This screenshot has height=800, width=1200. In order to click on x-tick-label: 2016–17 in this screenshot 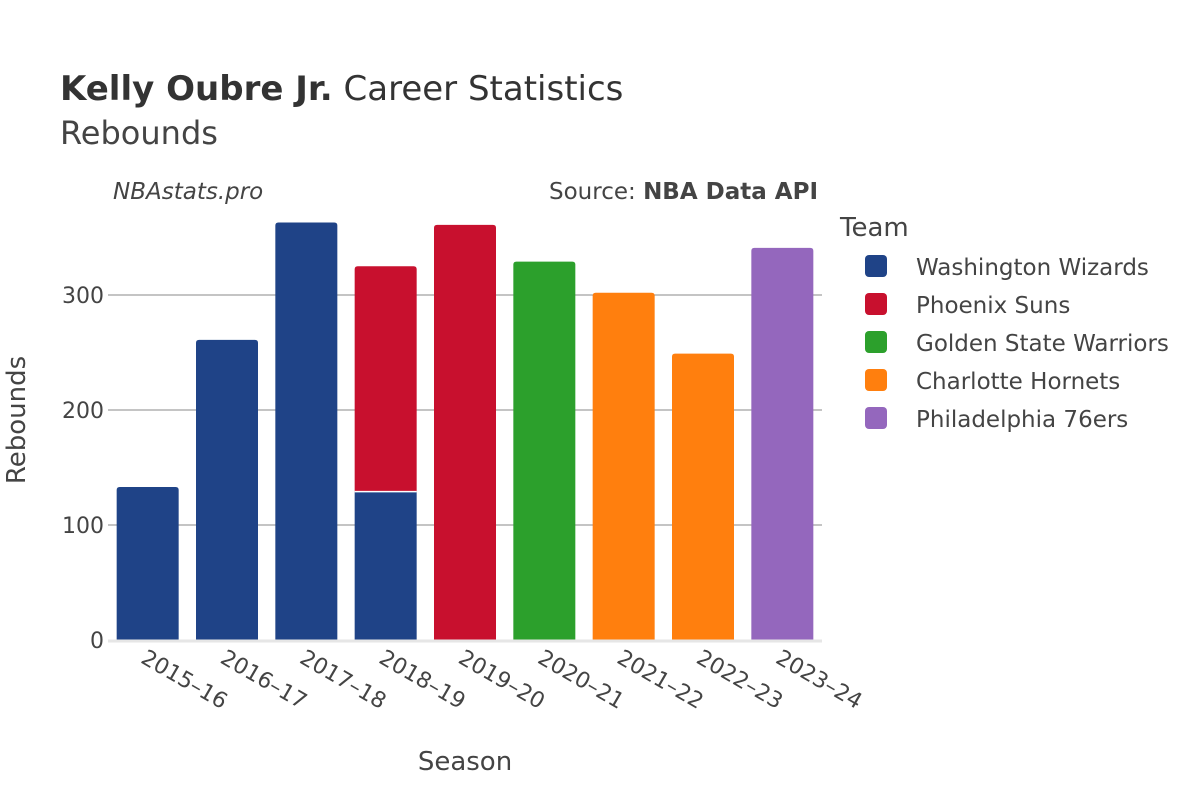, I will do `click(263, 680)`.